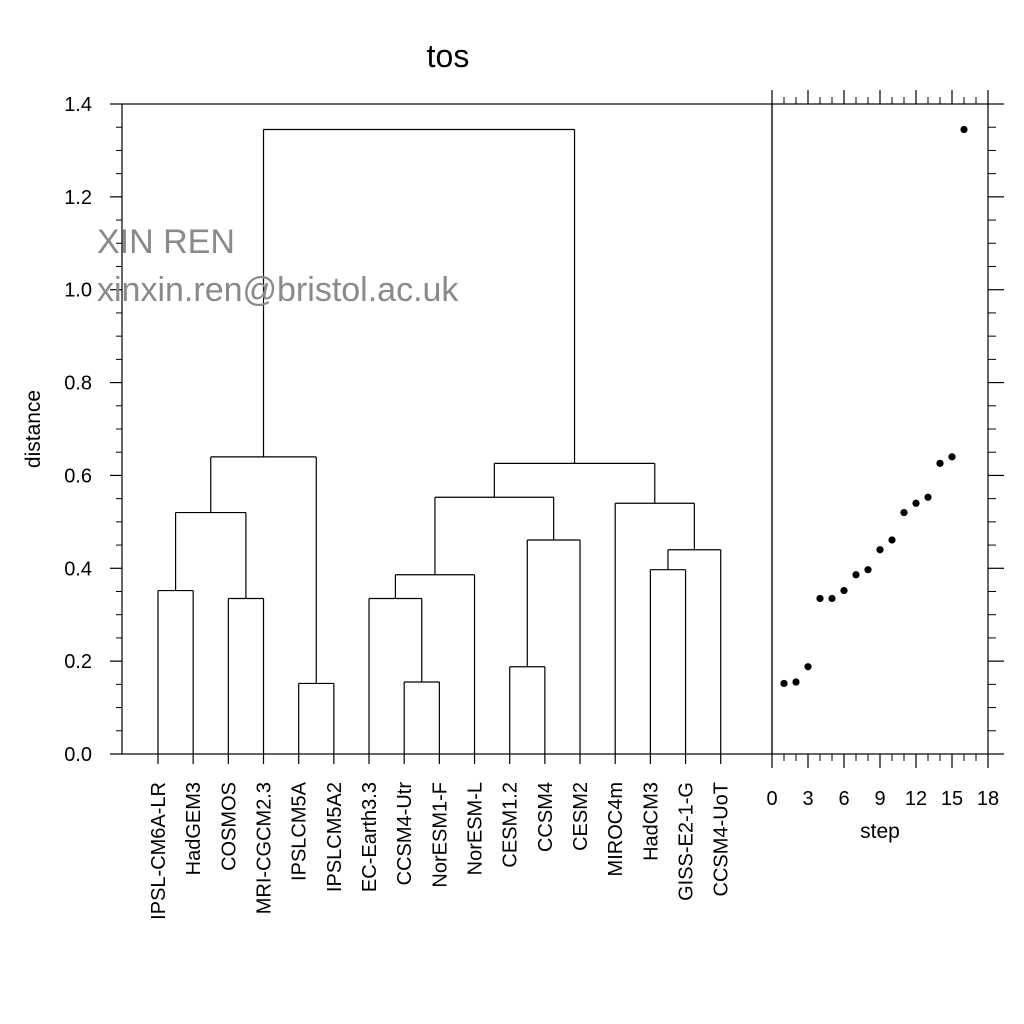 The image size is (1024, 1024). I want to click on leaf-label: GISS-E2-1-G, so click(687, 841).